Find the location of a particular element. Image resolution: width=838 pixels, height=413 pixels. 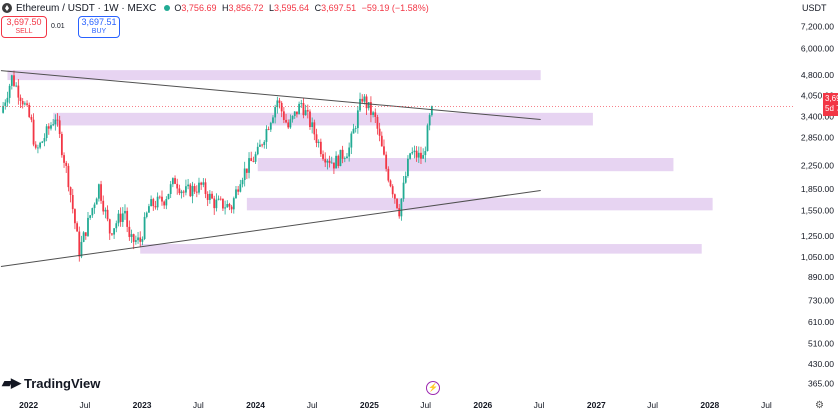

market-open-dot-icon is located at coordinates (167, 8).